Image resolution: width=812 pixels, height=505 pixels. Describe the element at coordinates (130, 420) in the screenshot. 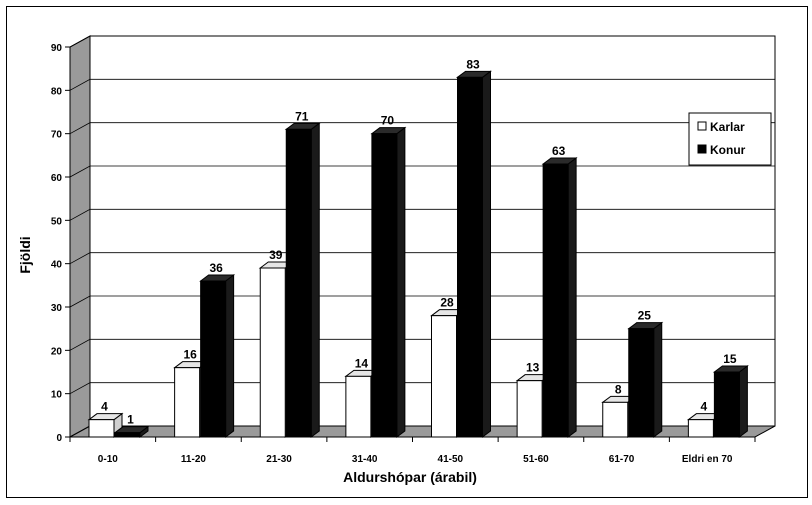

I see `data-label-konur: 1` at that location.